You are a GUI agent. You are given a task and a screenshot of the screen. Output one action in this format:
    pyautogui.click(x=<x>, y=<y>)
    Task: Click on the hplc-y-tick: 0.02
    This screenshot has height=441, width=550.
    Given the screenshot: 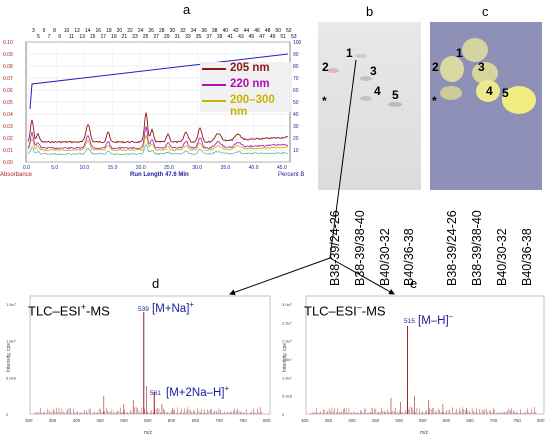 What is the action you would take?
    pyautogui.click(x=8, y=139)
    